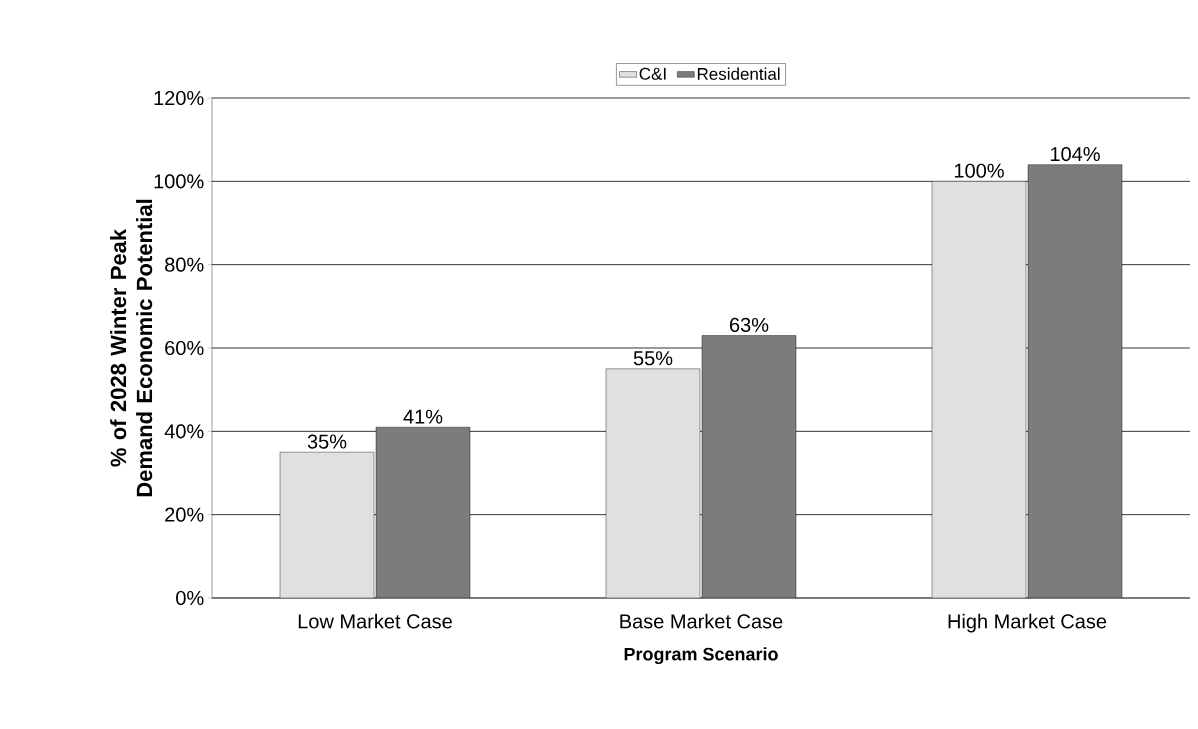 The image size is (1198, 729). What do you see at coordinates (131, 348) in the screenshot?
I see `y-axis-title: % of 2028 Winter Peak Demand Economic Potential` at bounding box center [131, 348].